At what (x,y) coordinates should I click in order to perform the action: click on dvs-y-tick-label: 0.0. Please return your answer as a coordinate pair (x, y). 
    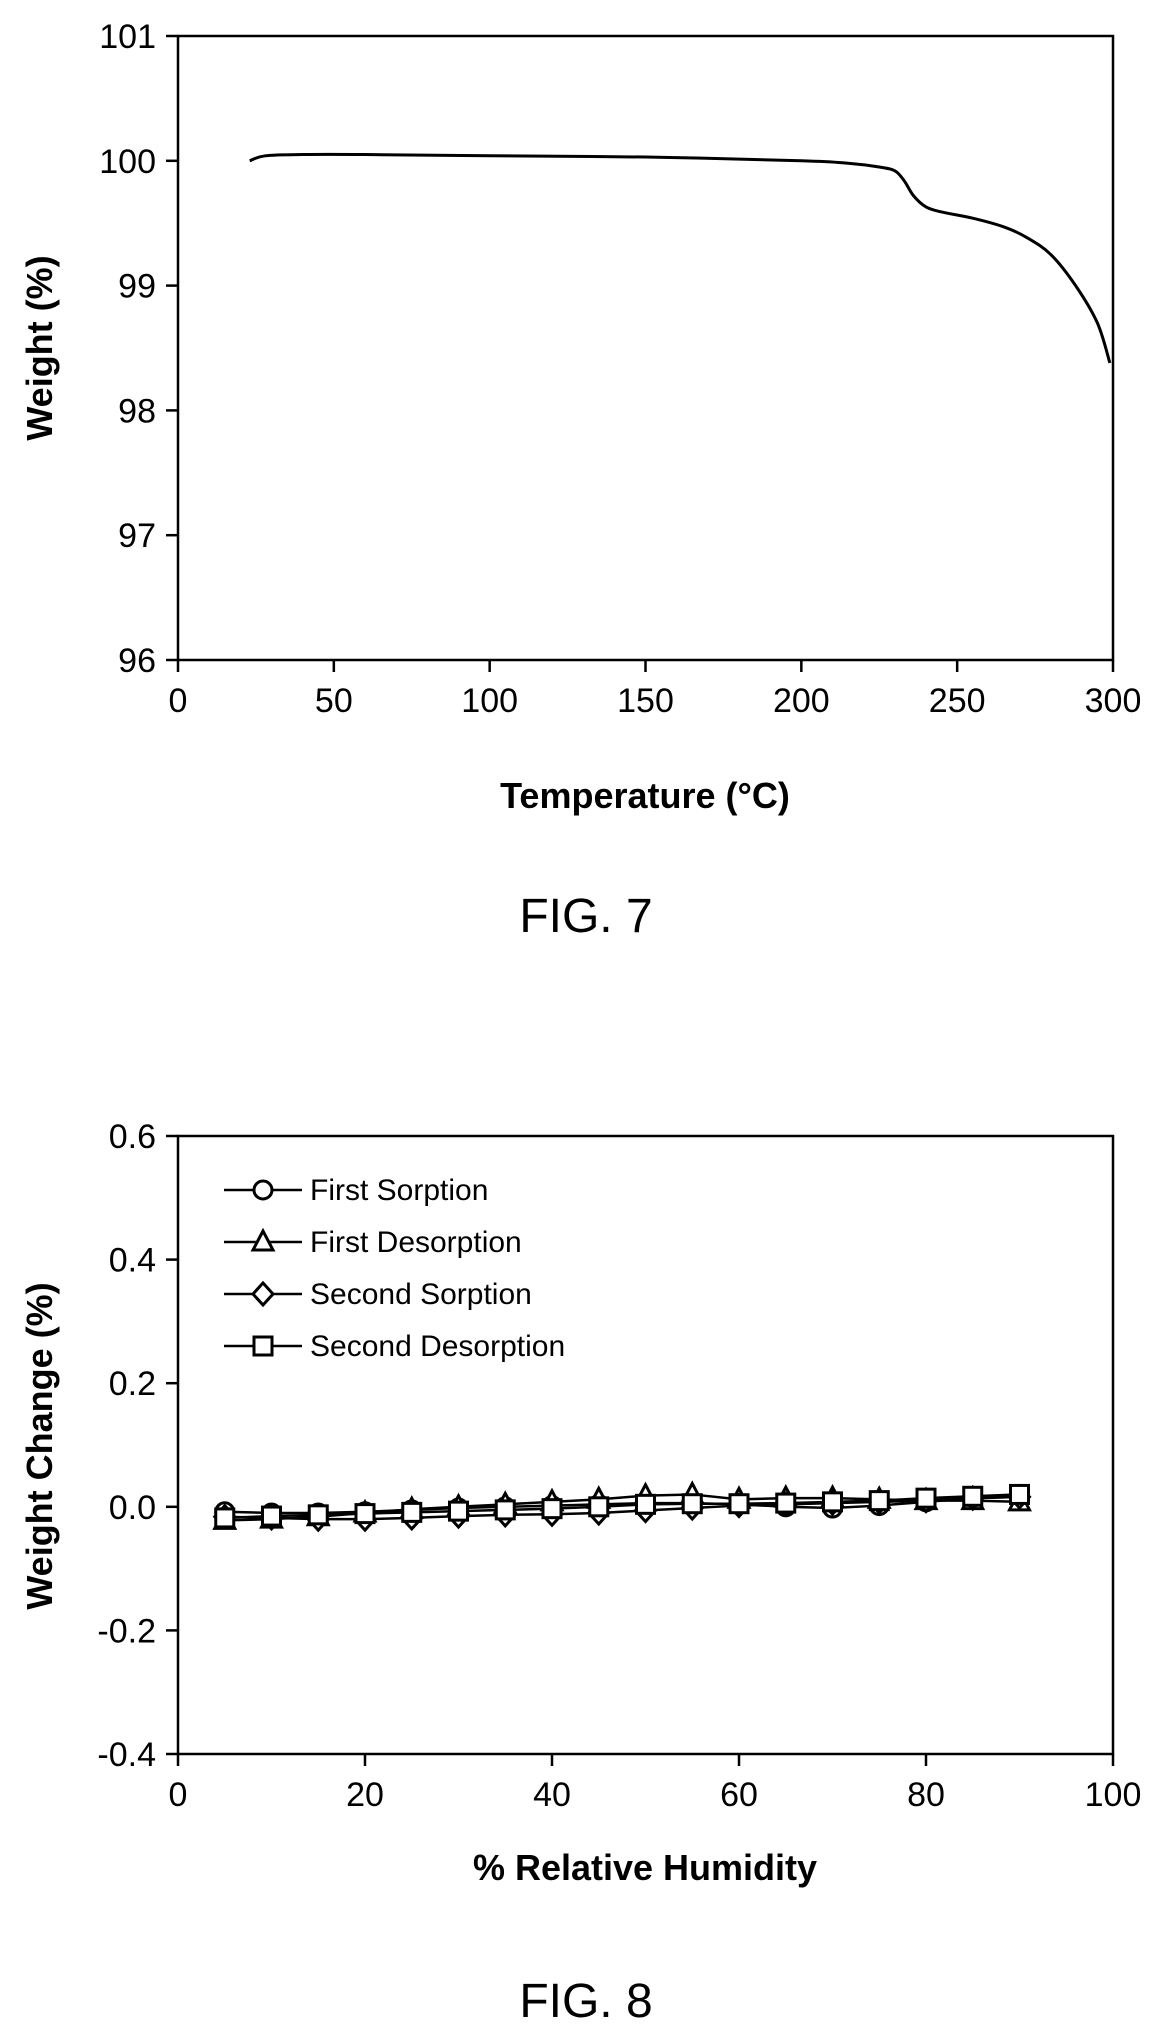
    Looking at the image, I should click on (132, 1508).